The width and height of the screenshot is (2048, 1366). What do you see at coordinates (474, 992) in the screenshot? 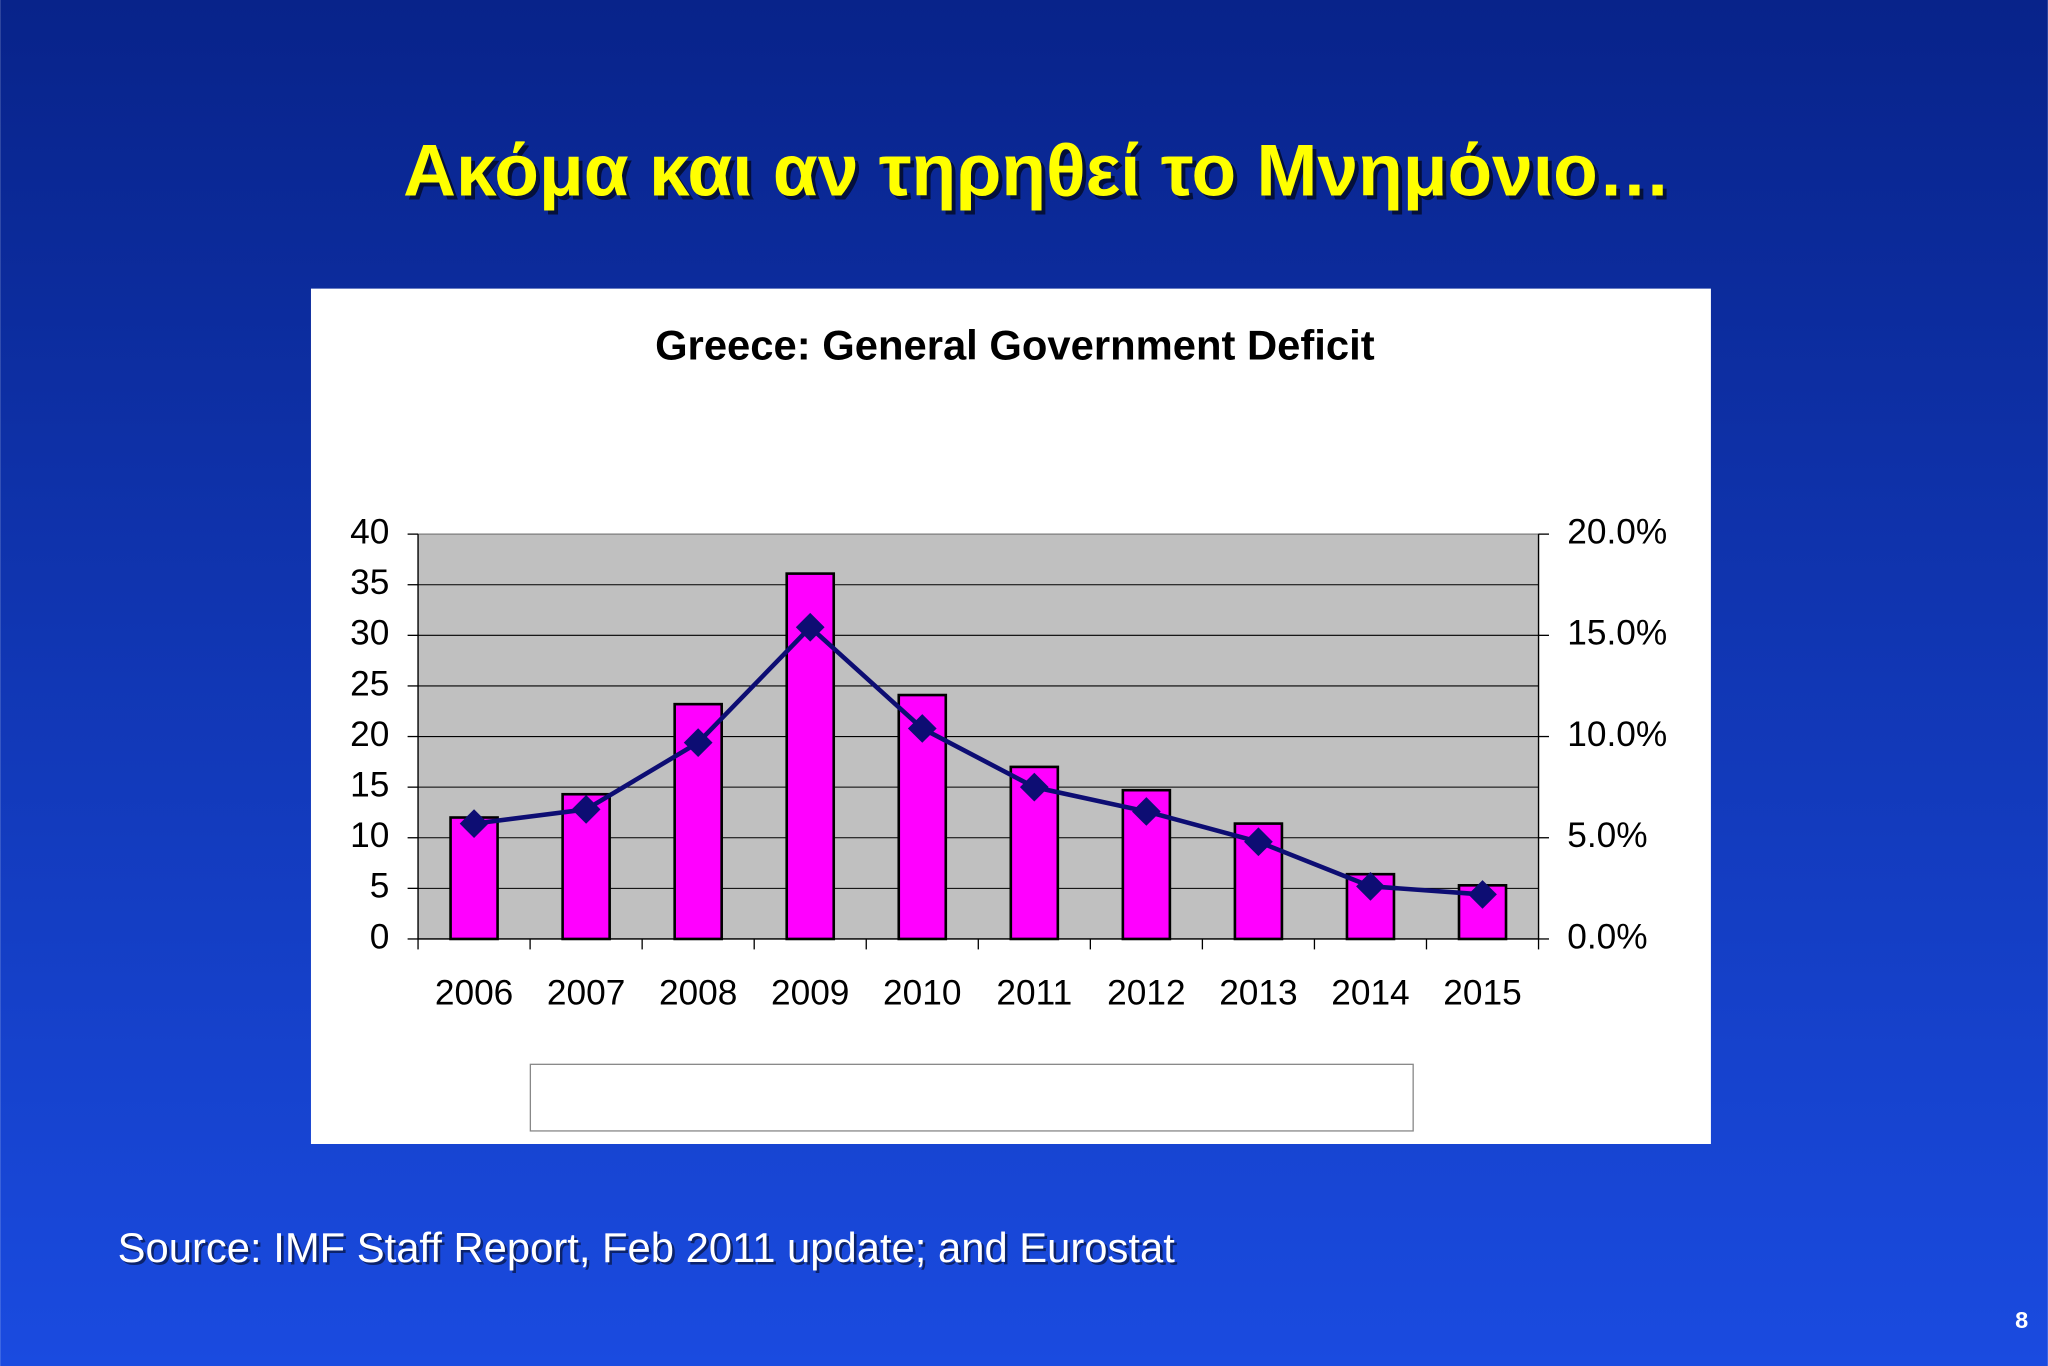
I see `x-tick-label: 2006` at bounding box center [474, 992].